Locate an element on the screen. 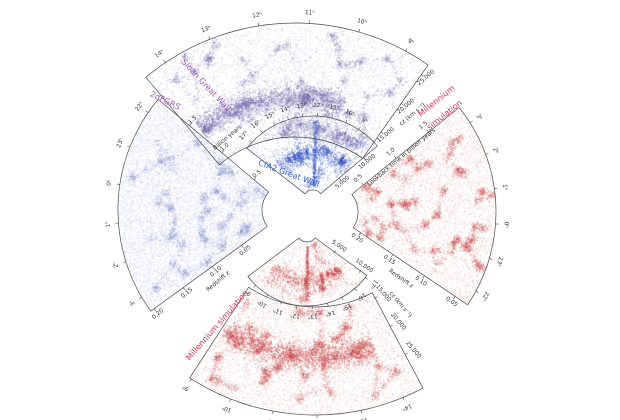 The width and height of the screenshot is (620, 420). wedge-mbig-outline is located at coordinates (306, 351).